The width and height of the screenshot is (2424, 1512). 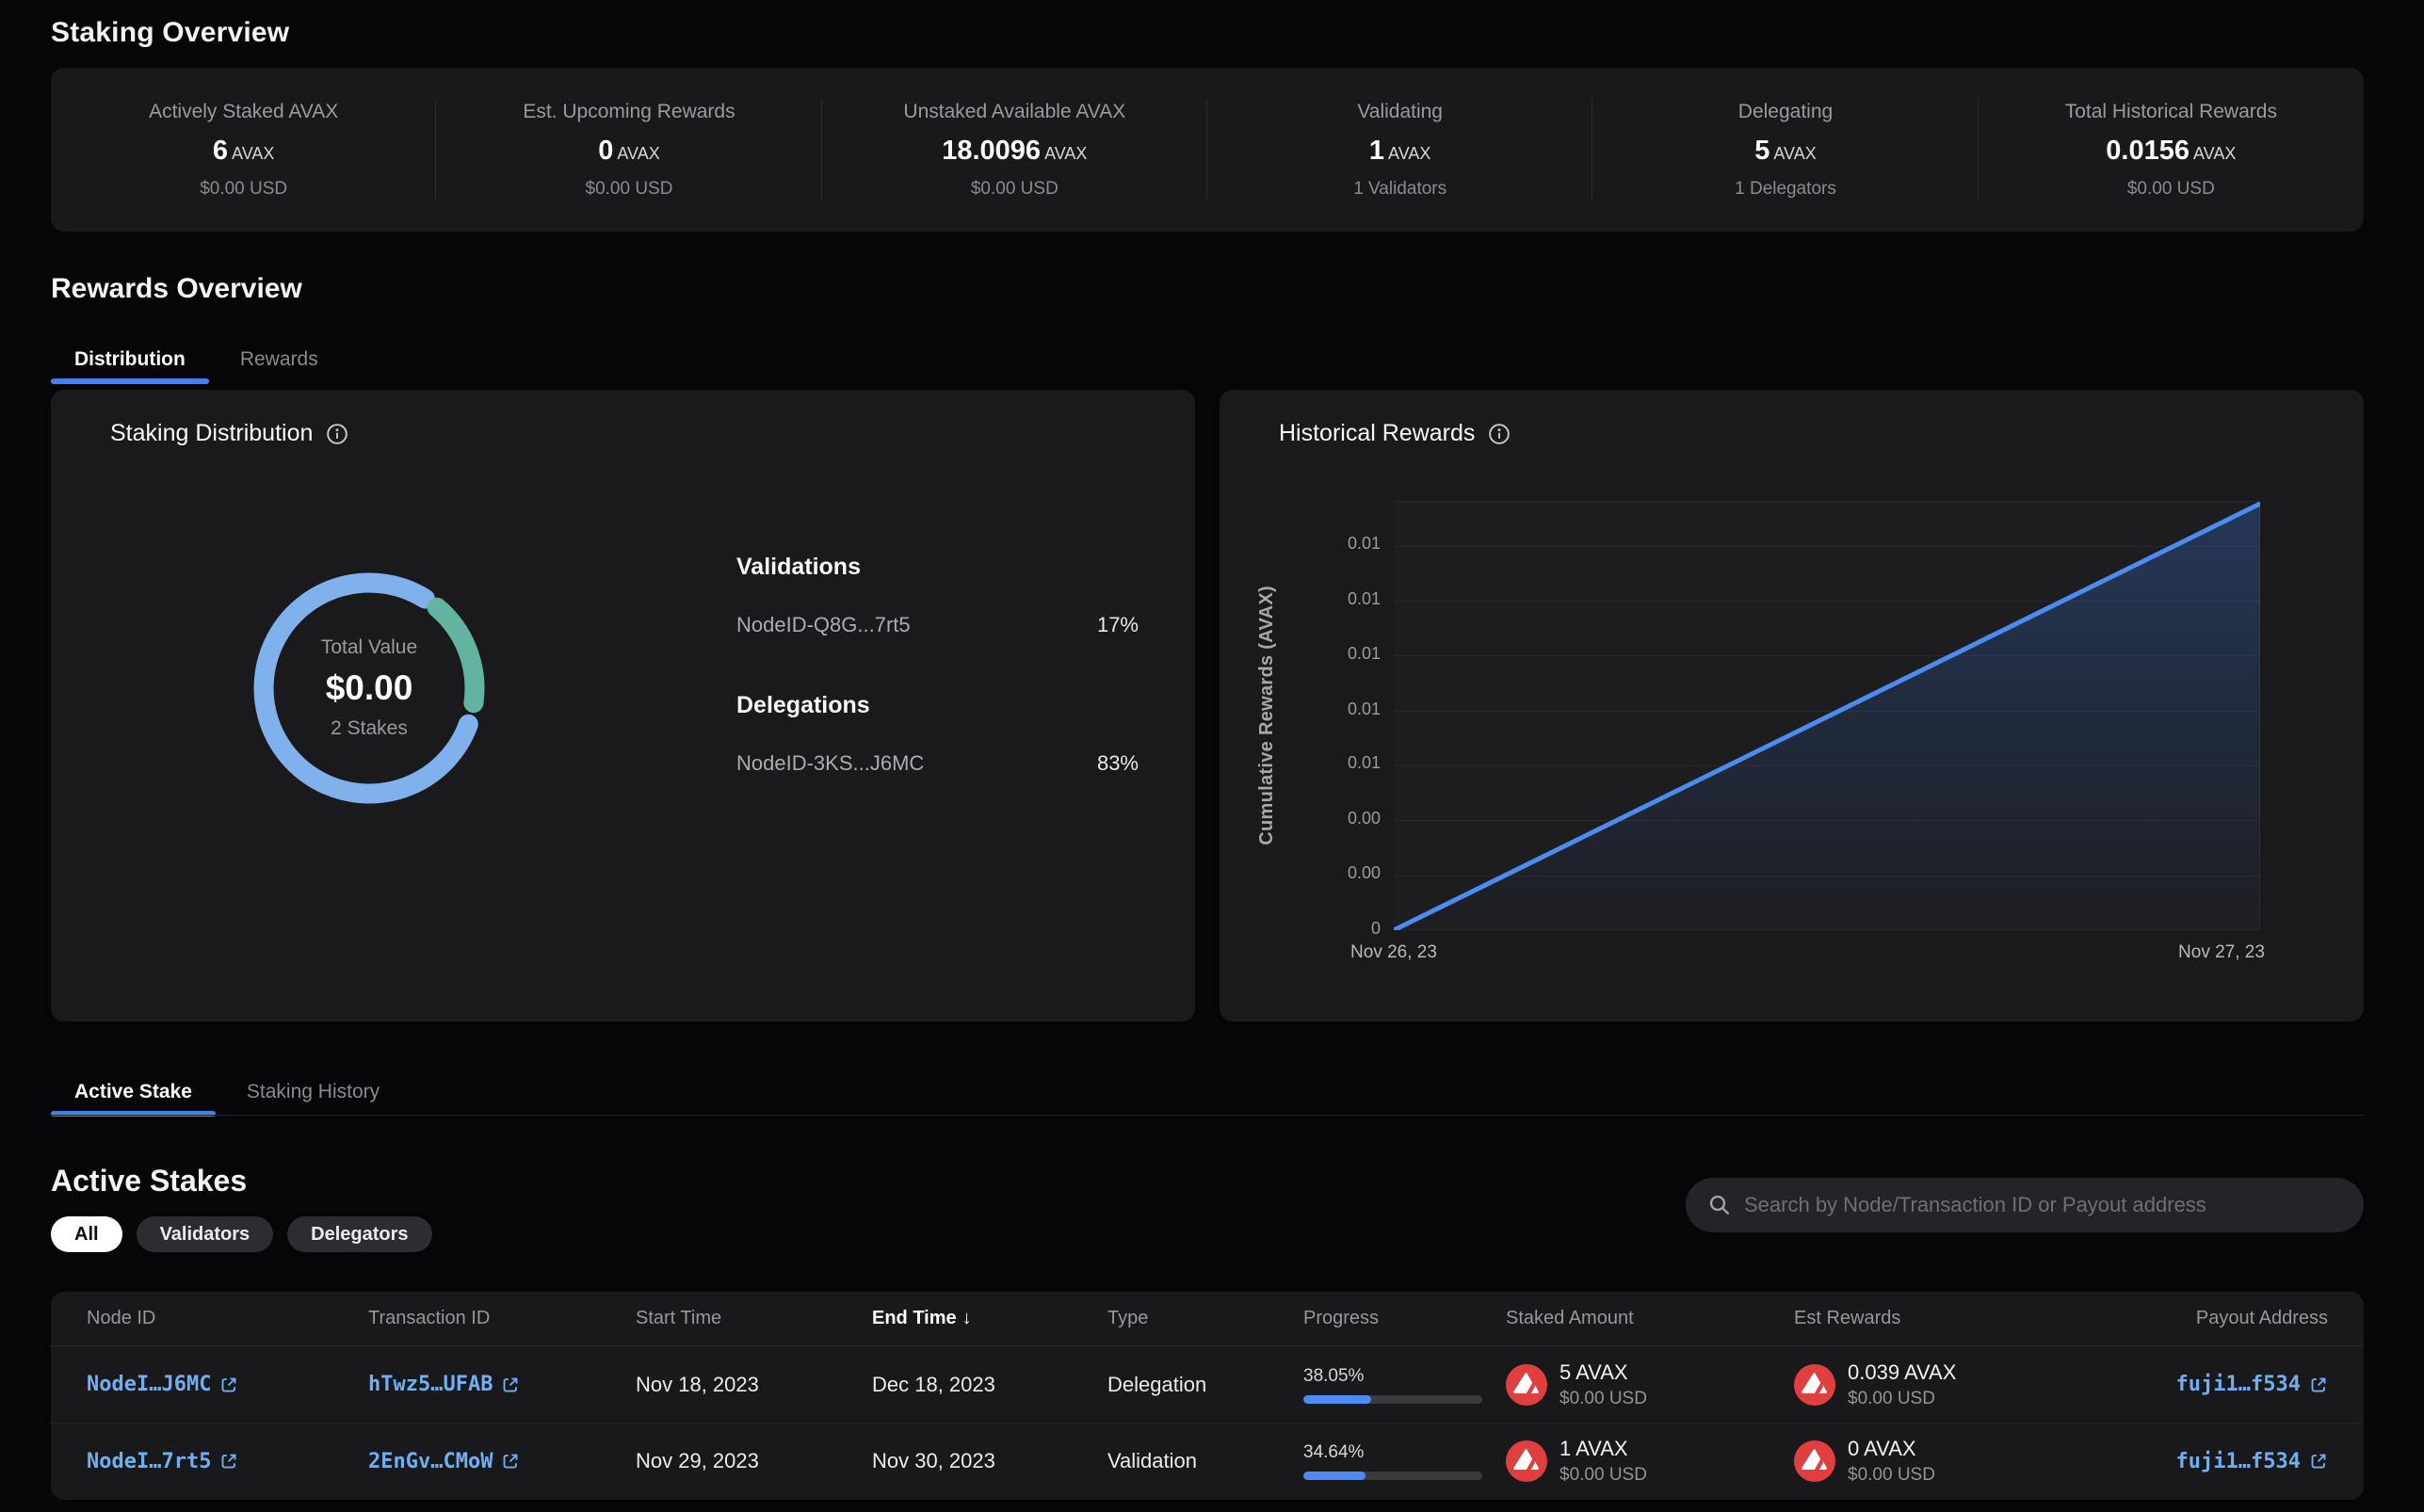 What do you see at coordinates (244, 111) in the screenshot?
I see `stat-label: Actively Staked AVAX` at bounding box center [244, 111].